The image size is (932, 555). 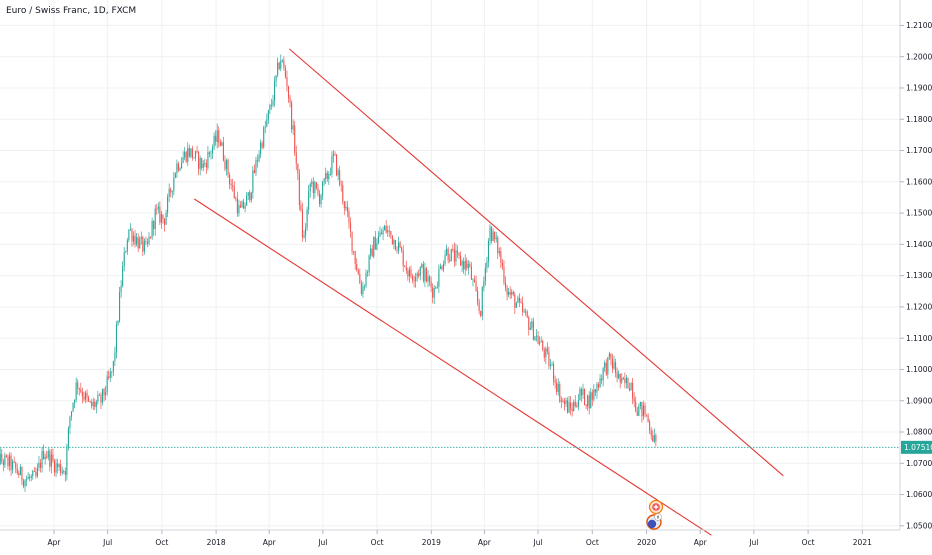 What do you see at coordinates (919, 150) in the screenshot?
I see `y-tick-label: 1.17000` at bounding box center [919, 150].